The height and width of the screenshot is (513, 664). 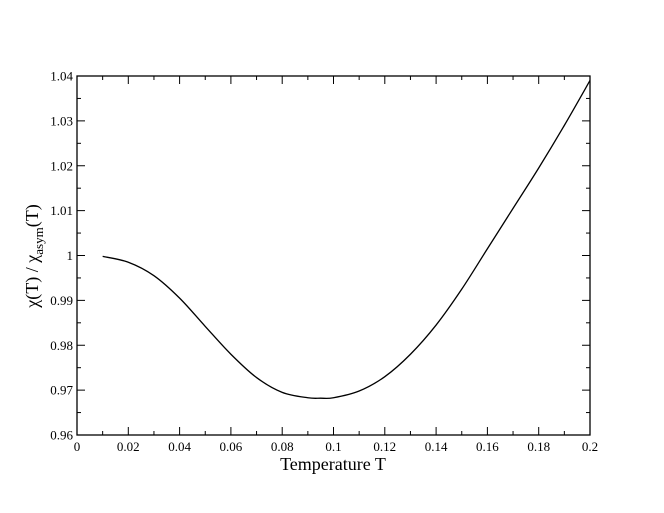 I want to click on x-tick-label: 0.1, so click(x=333, y=446).